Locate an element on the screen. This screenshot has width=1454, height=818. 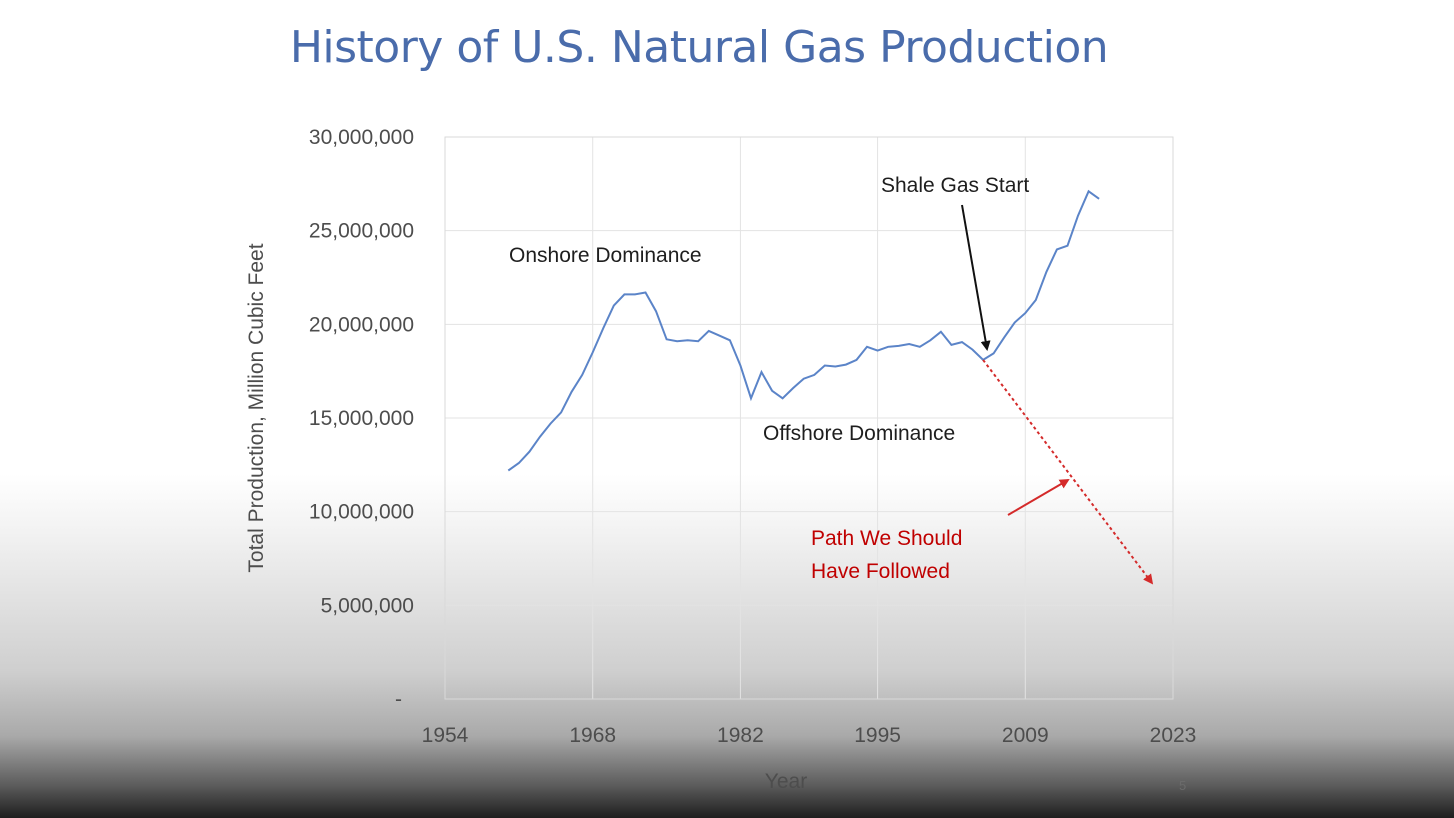
x-tick-label: 1968 is located at coordinates (592, 735).